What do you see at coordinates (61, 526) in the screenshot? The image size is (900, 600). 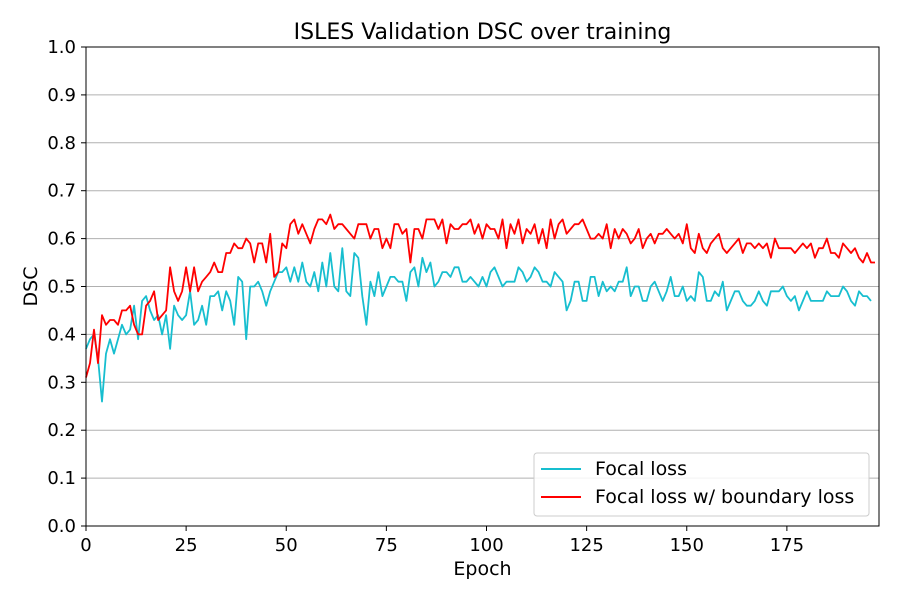 I see `y-tick-label: 0.0` at bounding box center [61, 526].